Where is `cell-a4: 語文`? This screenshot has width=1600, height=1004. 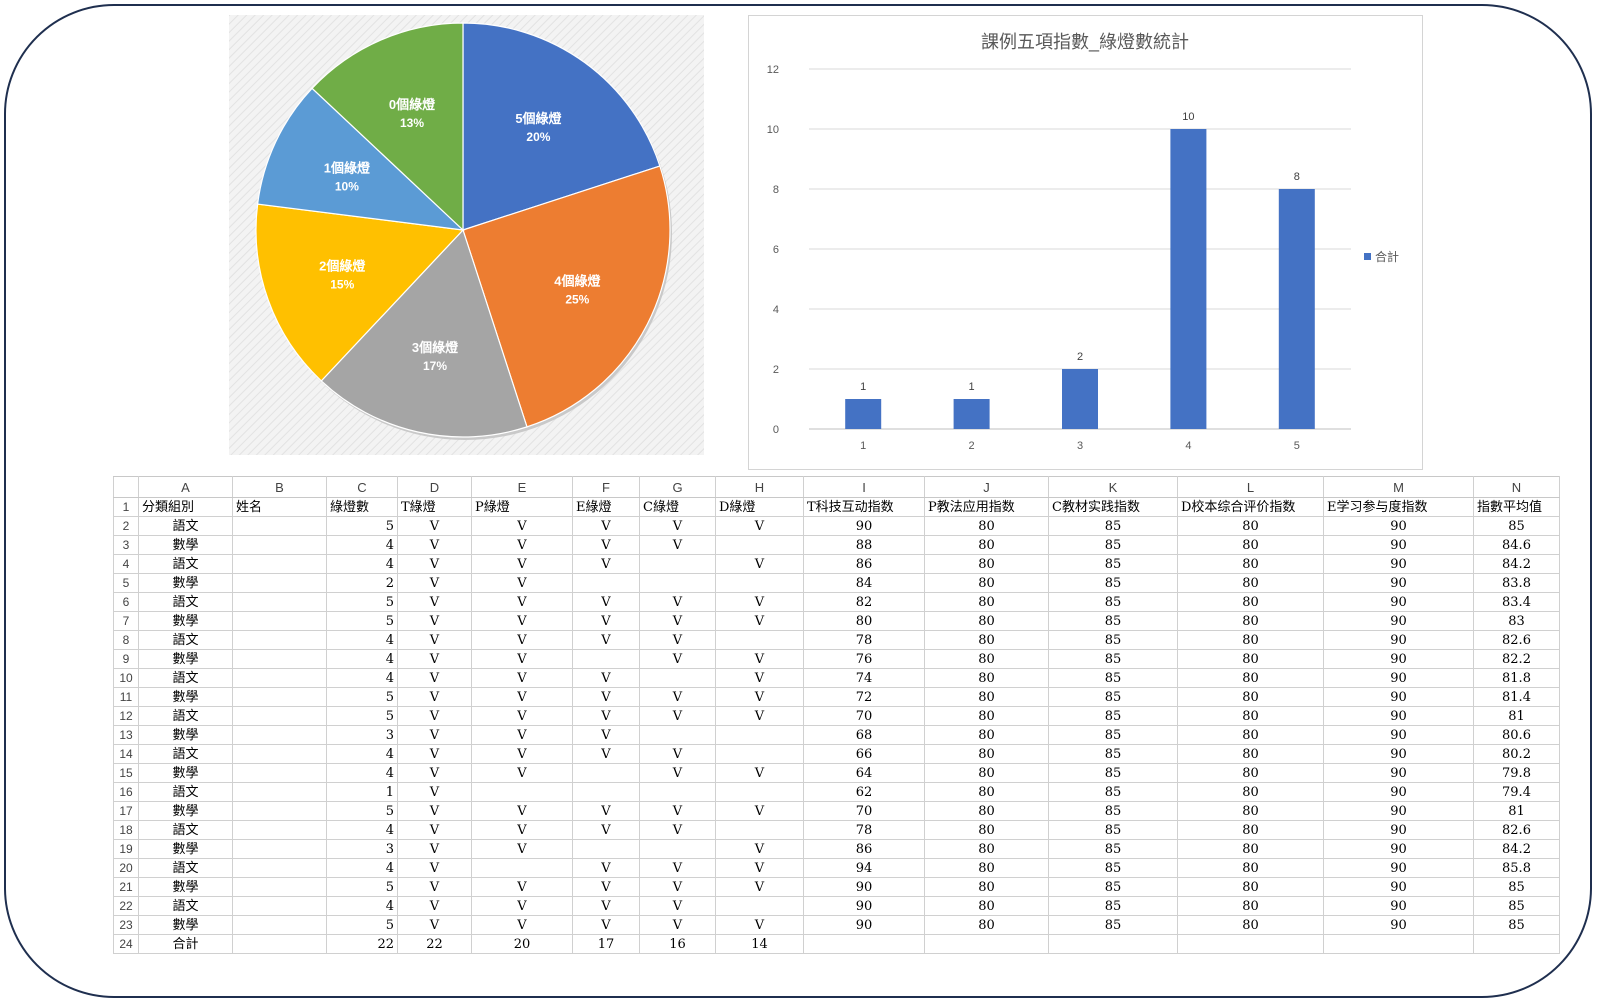 cell-a4: 語文 is located at coordinates (185, 564).